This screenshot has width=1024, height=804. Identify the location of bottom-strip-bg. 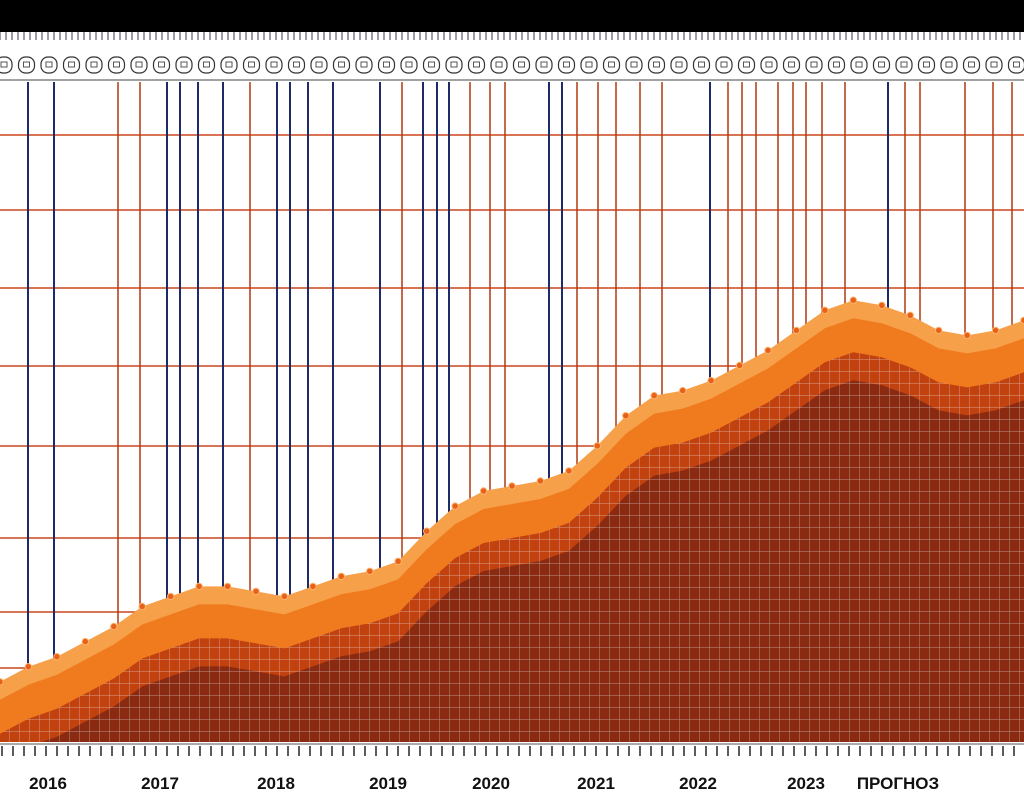
(512, 753).